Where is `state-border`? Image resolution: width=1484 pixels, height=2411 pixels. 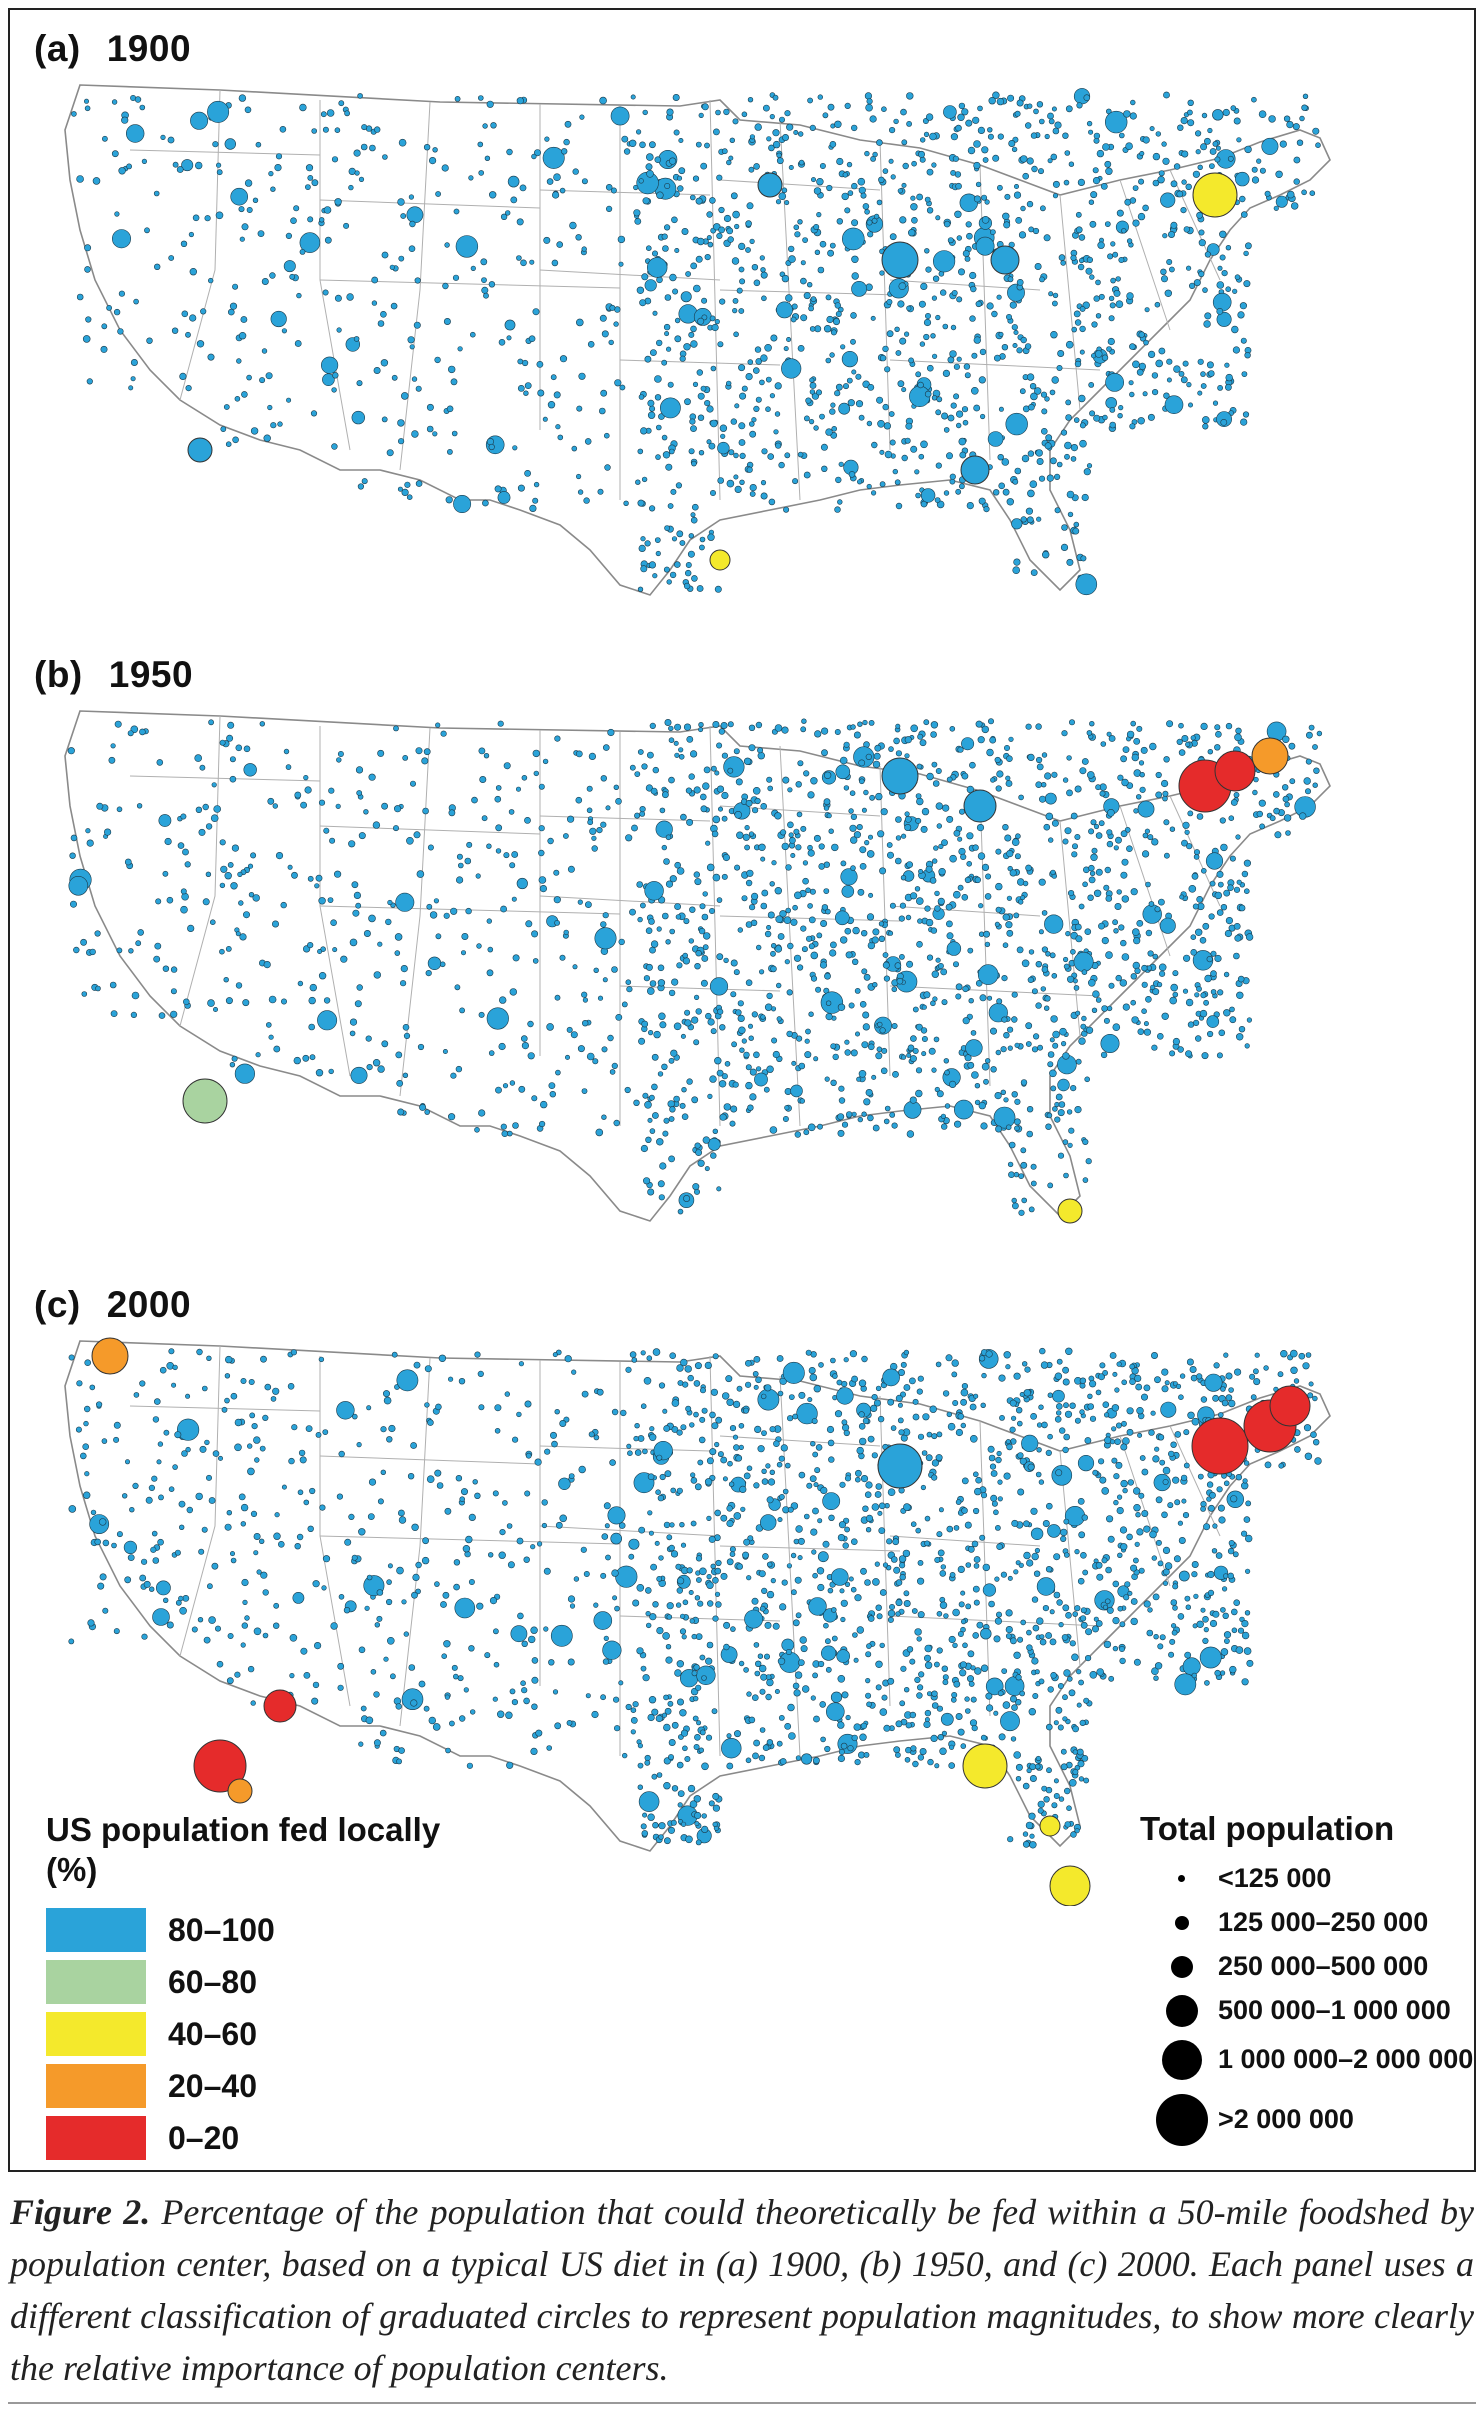
state-border is located at coordinates (995, 365).